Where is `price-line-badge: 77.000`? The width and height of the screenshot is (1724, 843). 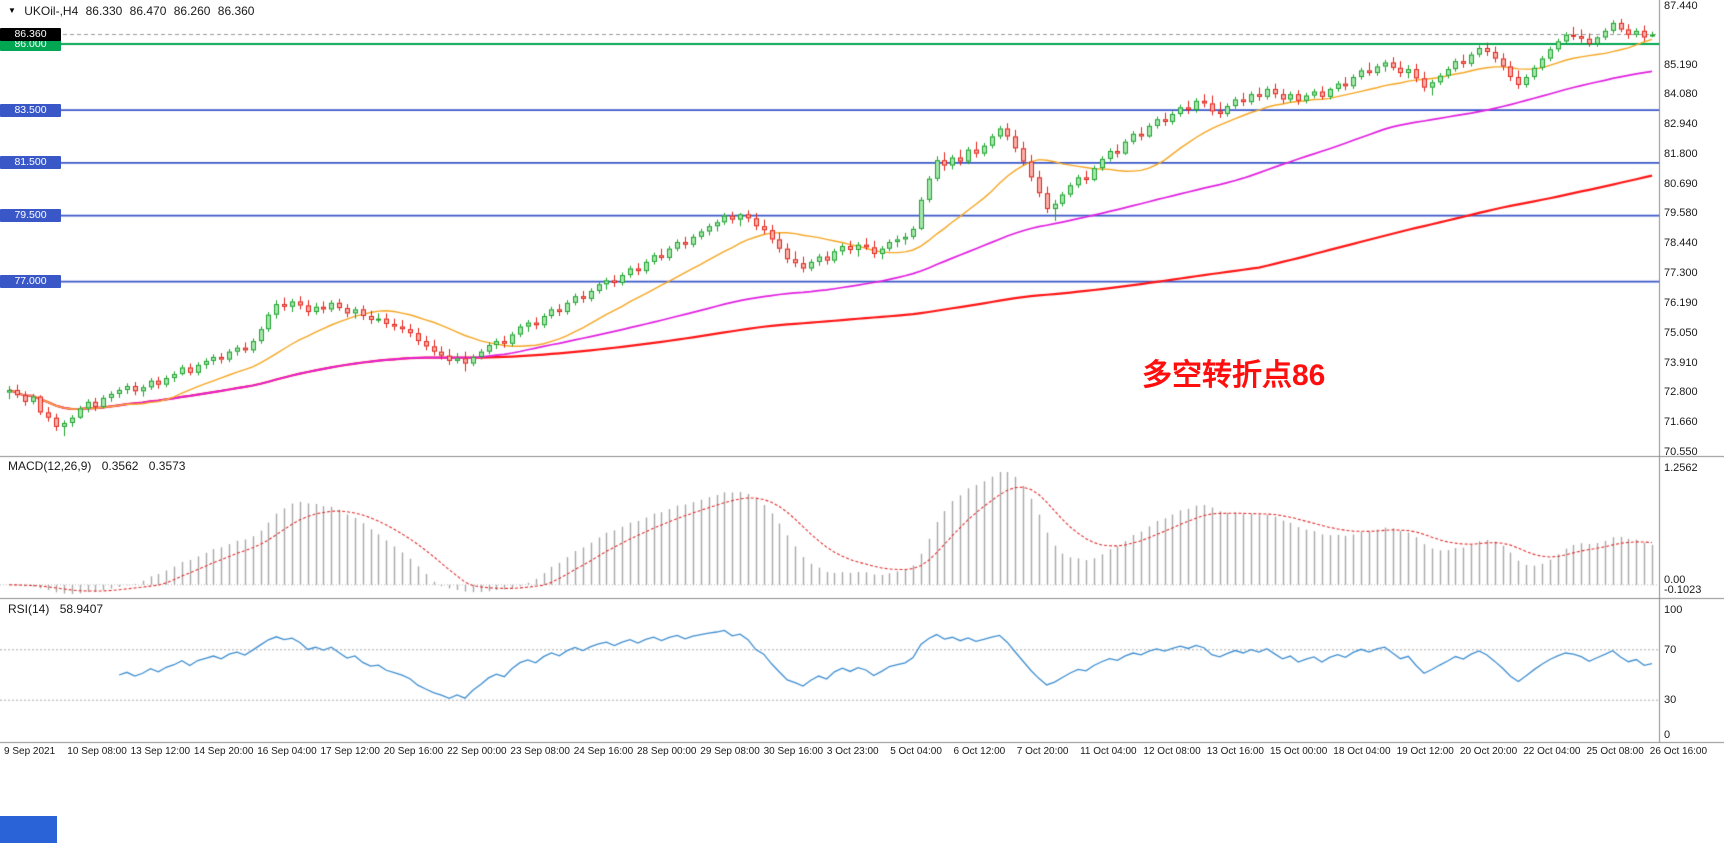 price-line-badge: 77.000 is located at coordinates (30, 282).